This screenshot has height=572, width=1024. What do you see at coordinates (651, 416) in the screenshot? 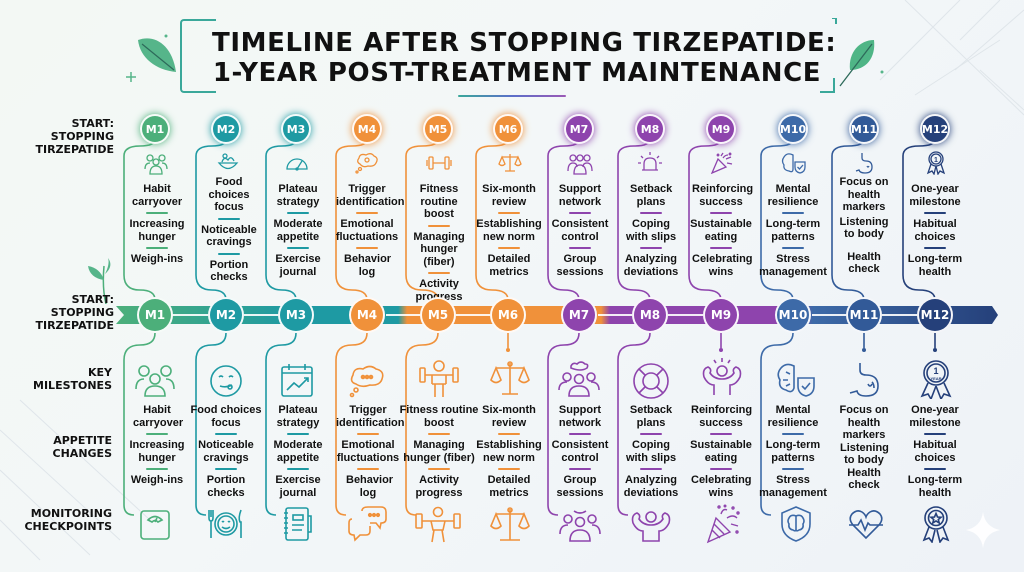
I see `milestone-text: Setback plans` at bounding box center [651, 416].